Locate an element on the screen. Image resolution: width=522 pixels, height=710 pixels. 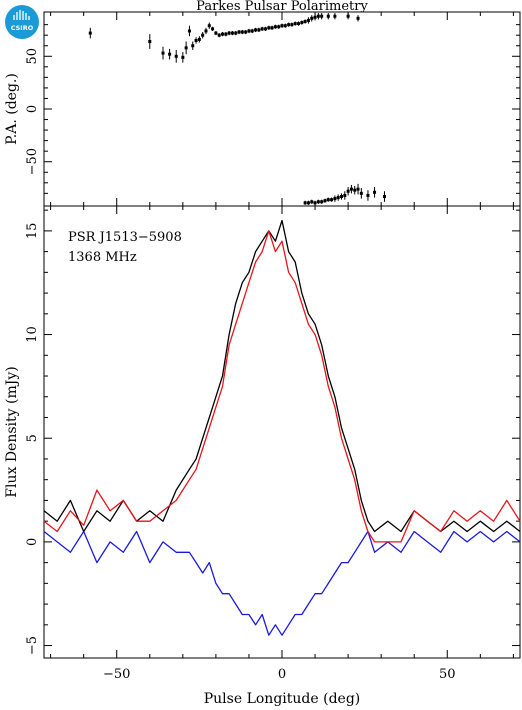
csiro-logo-bars is located at coordinates (21, 15).